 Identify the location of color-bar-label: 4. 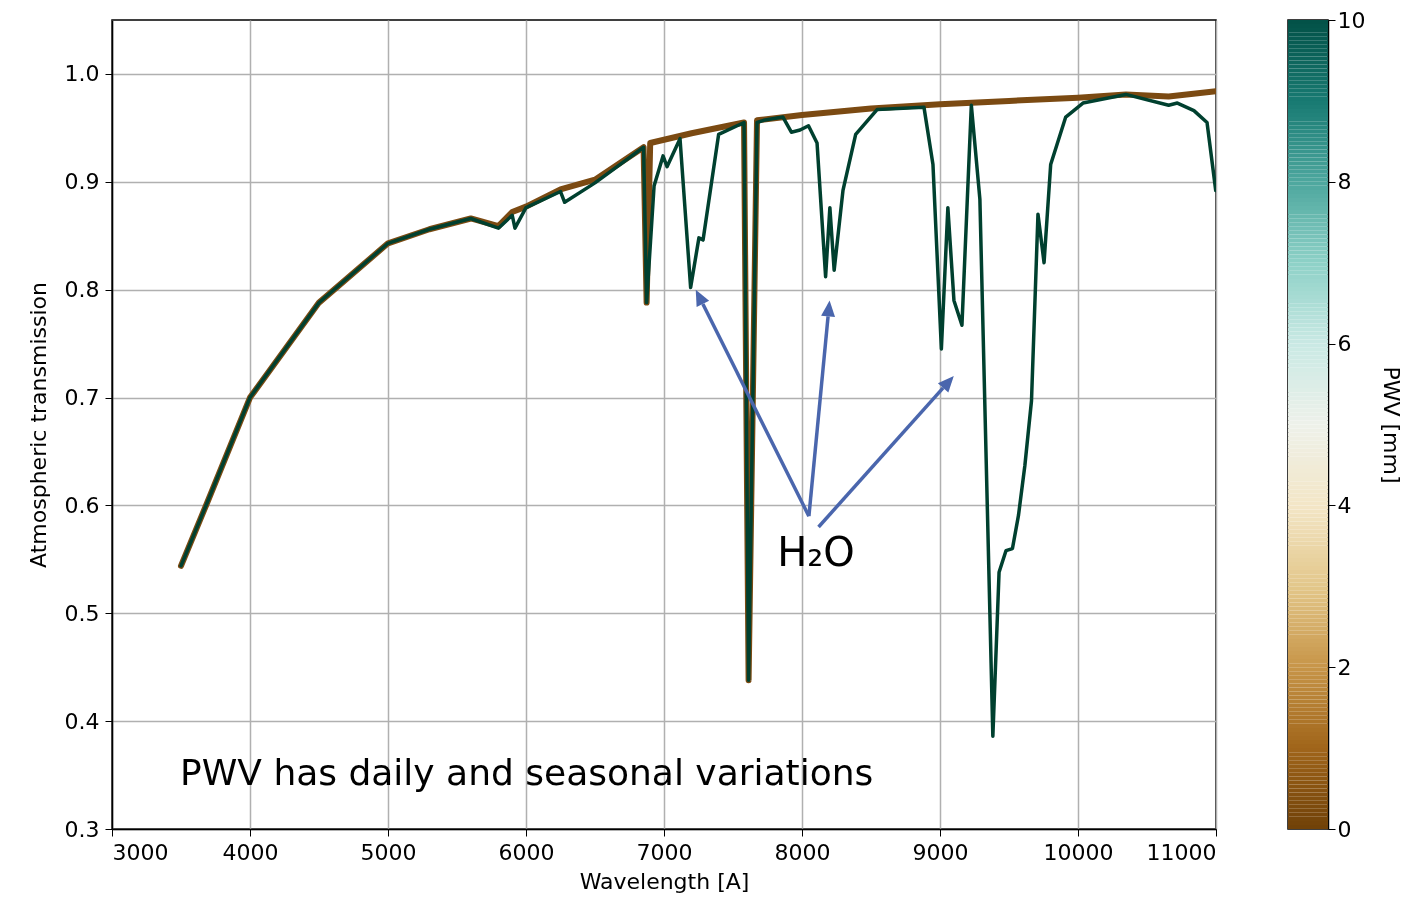
(1344, 505).